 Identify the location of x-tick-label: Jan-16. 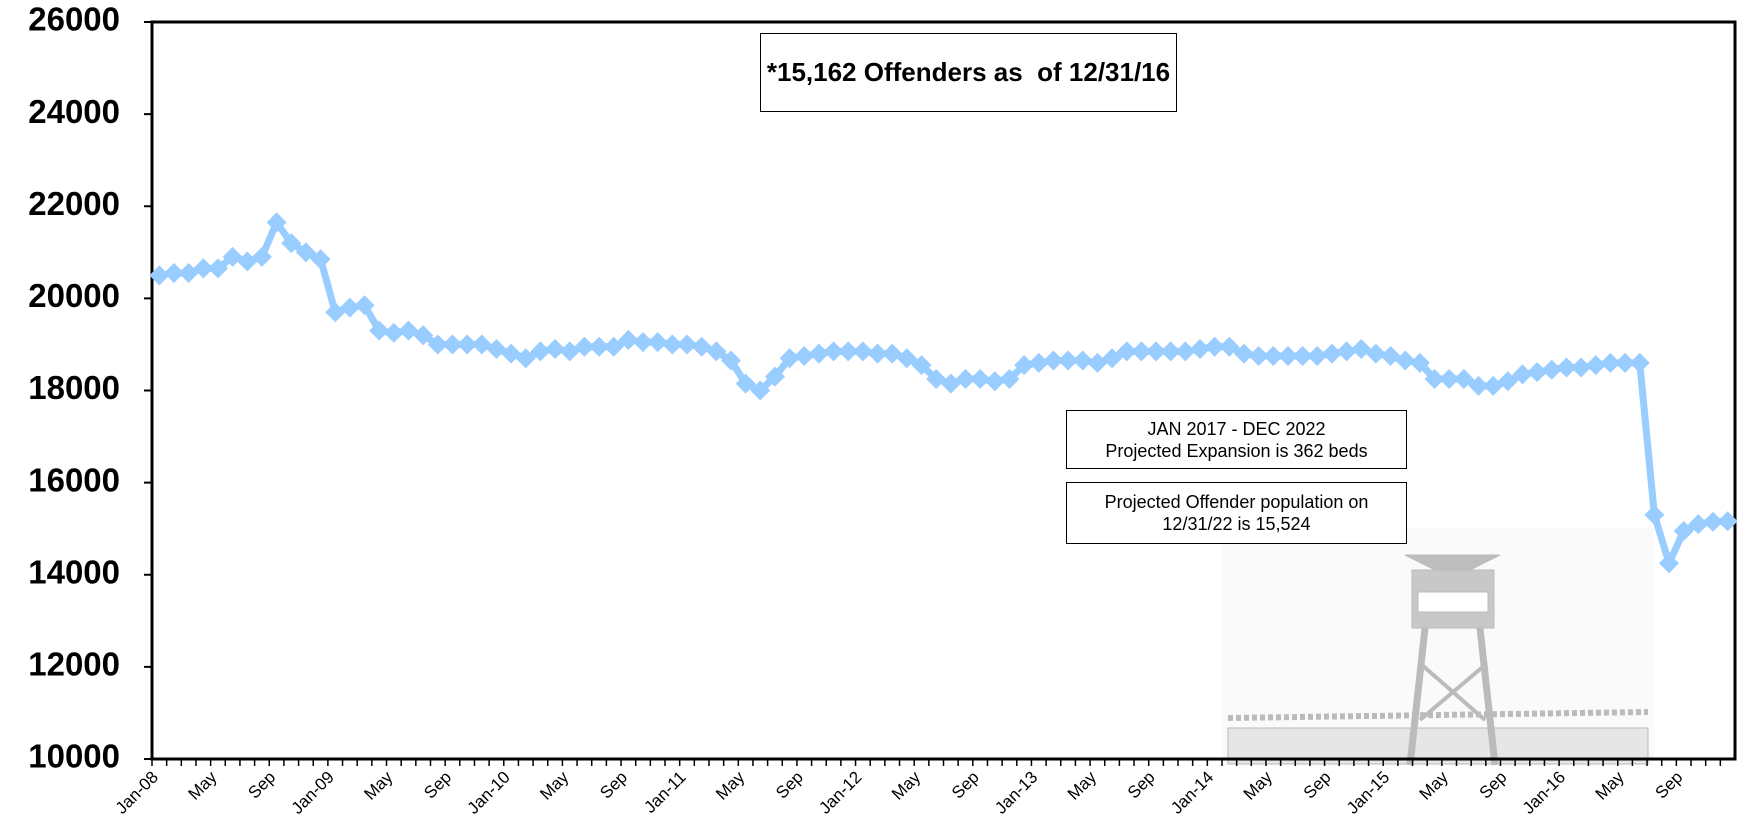
(1544, 793).